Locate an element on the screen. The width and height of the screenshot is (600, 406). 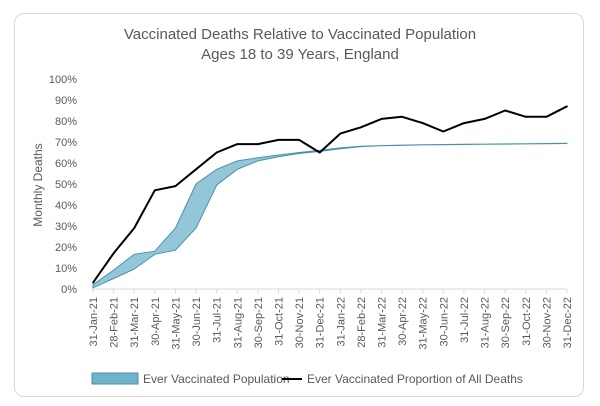
y-tick-label: 30% is located at coordinates (66, 227).